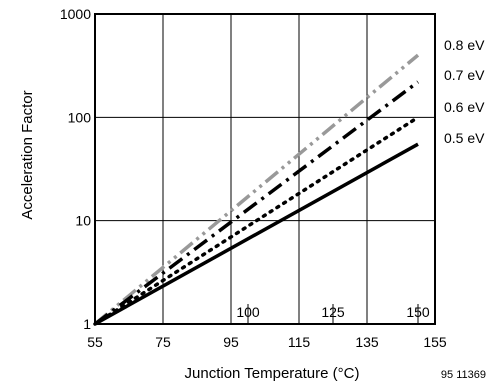 The image size is (502, 386). What do you see at coordinates (464, 107) in the screenshot?
I see `series-label: 0.6 eV` at bounding box center [464, 107].